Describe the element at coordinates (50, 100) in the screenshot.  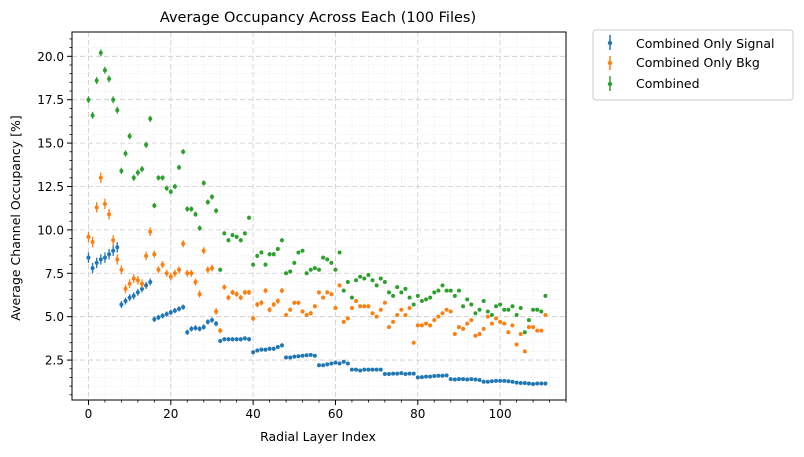
I see `y-tick-label: 17.5` at that location.